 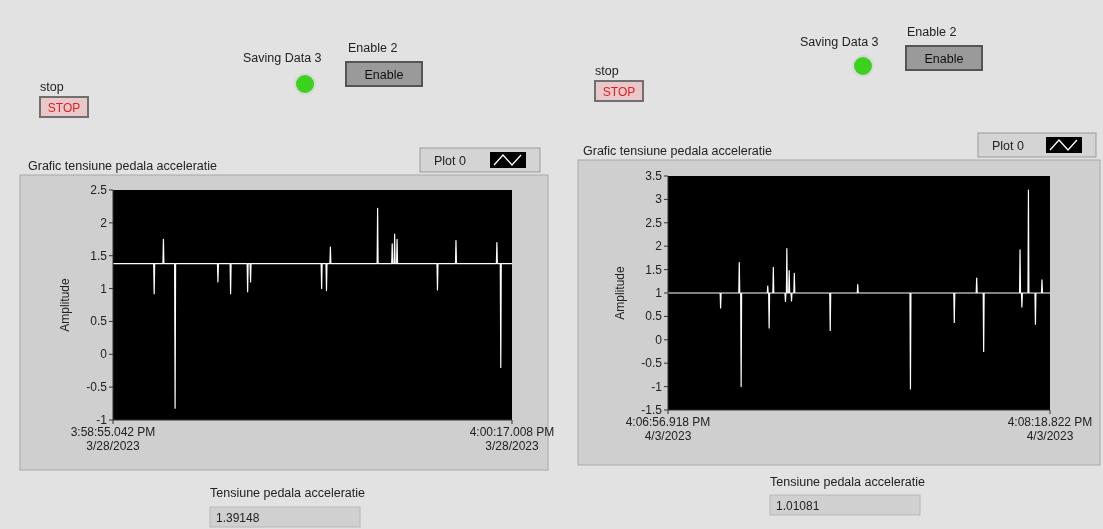 I want to click on text: 1.01081, so click(x=798, y=506).